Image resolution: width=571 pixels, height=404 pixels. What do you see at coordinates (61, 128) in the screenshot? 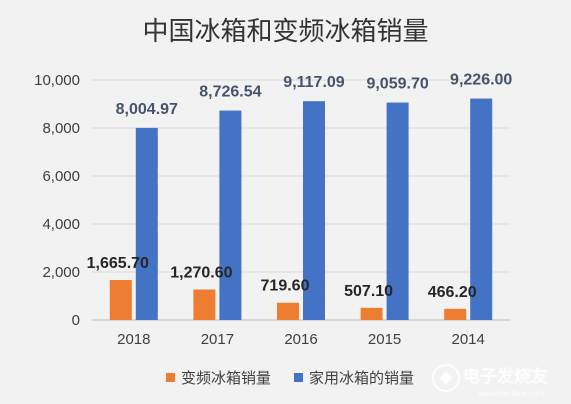
I see `y-tick-label: 8,000` at bounding box center [61, 128].